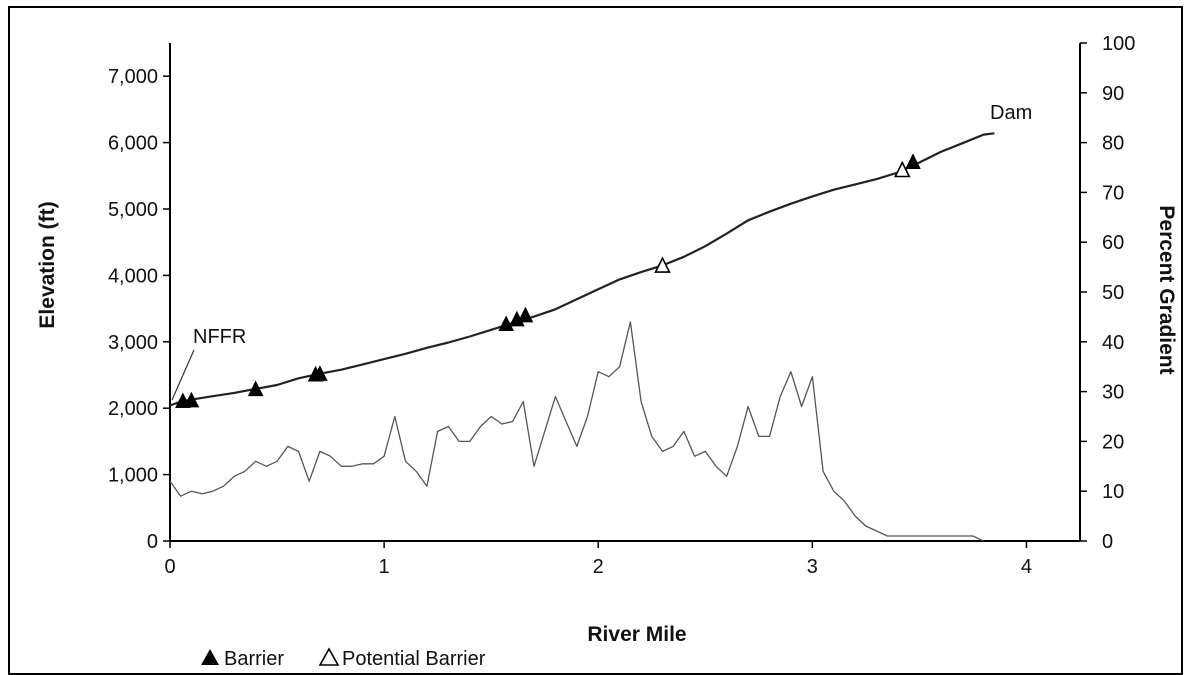  What do you see at coordinates (133, 210) in the screenshot?
I see `y-tick-label: 5,000` at bounding box center [133, 210].